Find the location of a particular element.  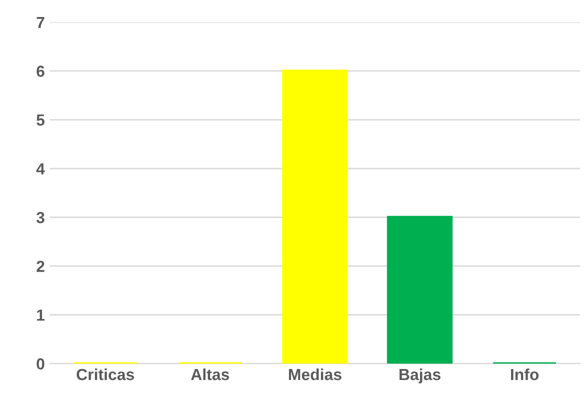

x-tick-label: Criticas is located at coordinates (105, 374).